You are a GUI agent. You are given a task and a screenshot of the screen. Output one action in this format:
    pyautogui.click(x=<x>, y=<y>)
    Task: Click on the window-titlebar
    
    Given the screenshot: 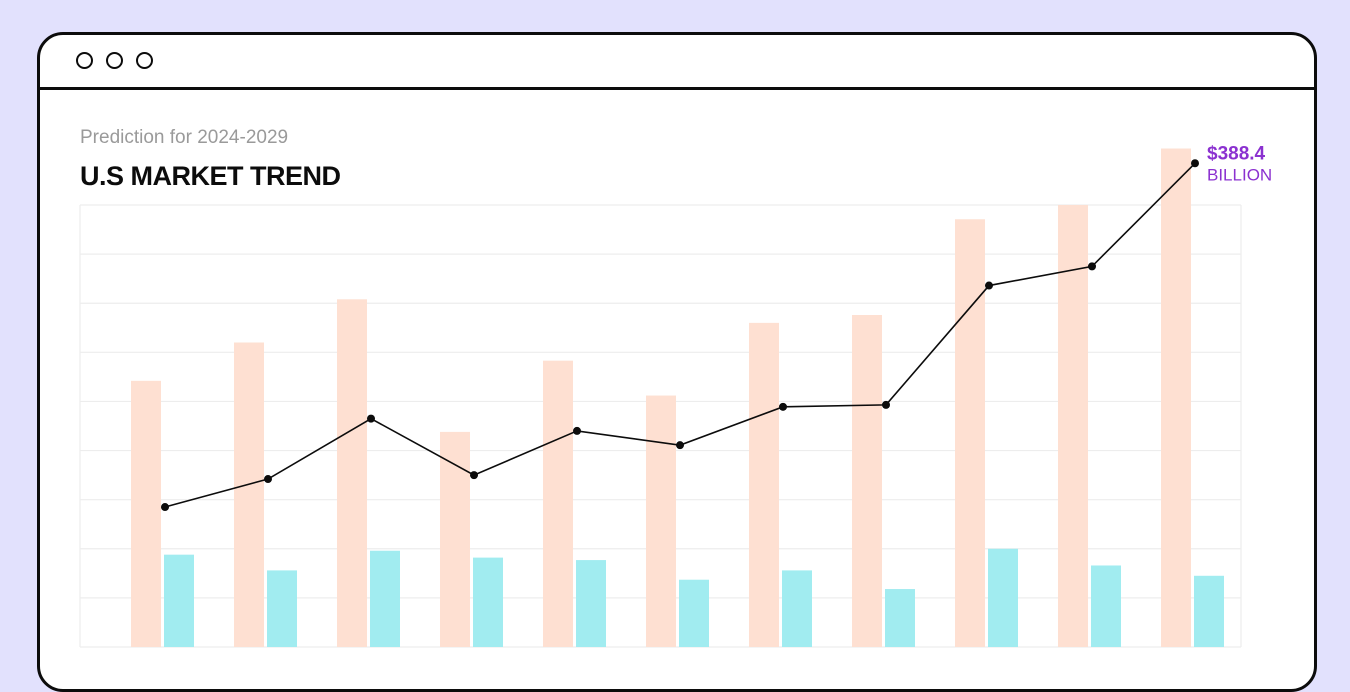 What is the action you would take?
    pyautogui.click(x=677, y=62)
    